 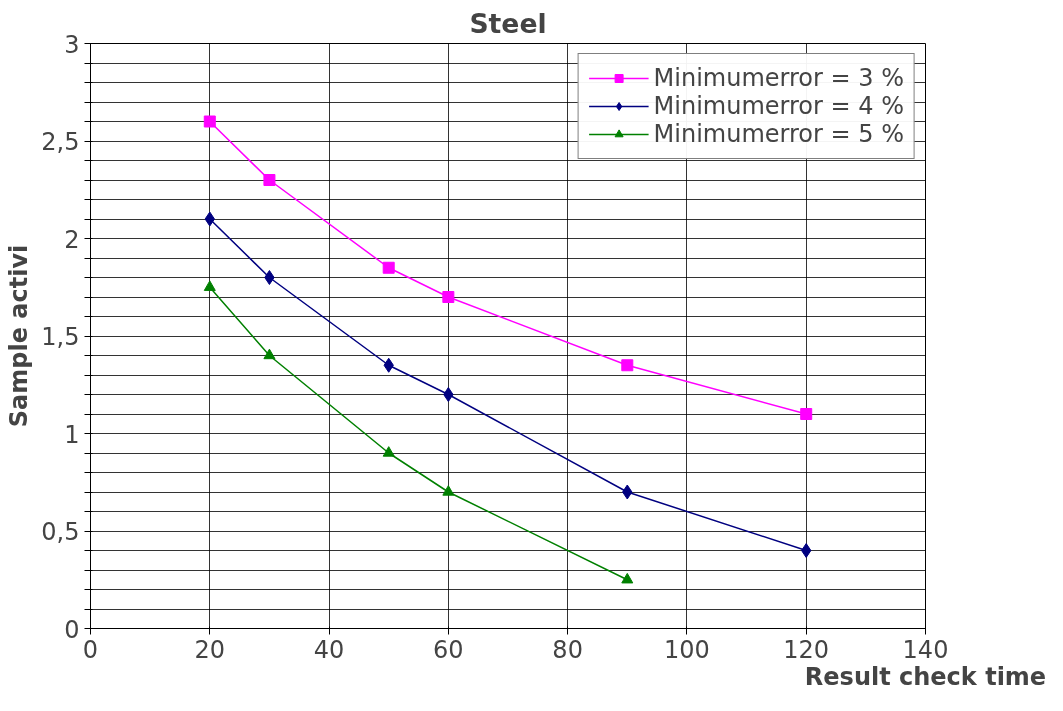 I want to click on x-tick-label: 100, so click(x=687, y=649).